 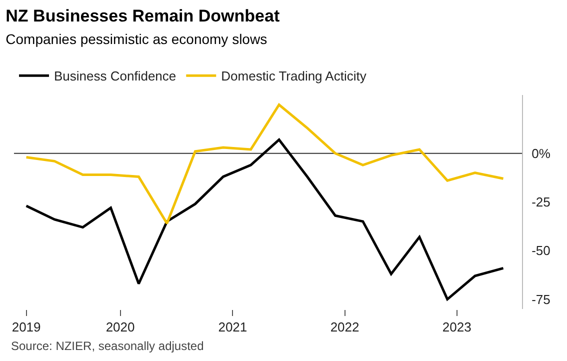 I want to click on legend-label: Domestic Trading Acticity, so click(x=294, y=76).